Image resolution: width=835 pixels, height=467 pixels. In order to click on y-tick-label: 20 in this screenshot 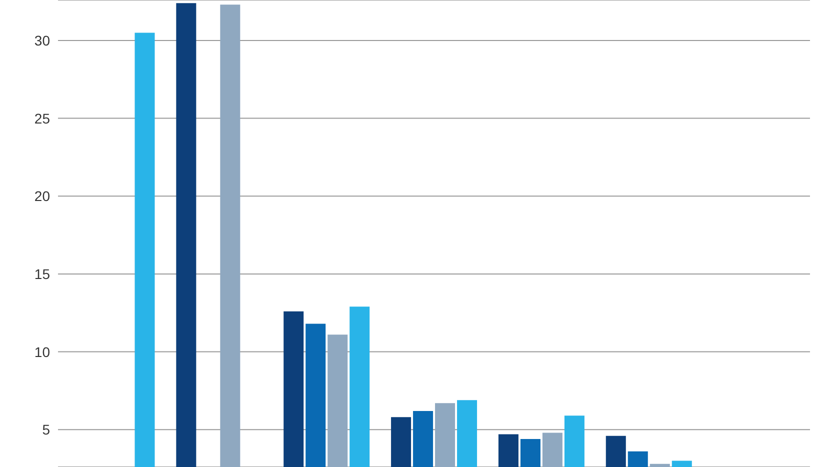, I will do `click(42, 196)`.